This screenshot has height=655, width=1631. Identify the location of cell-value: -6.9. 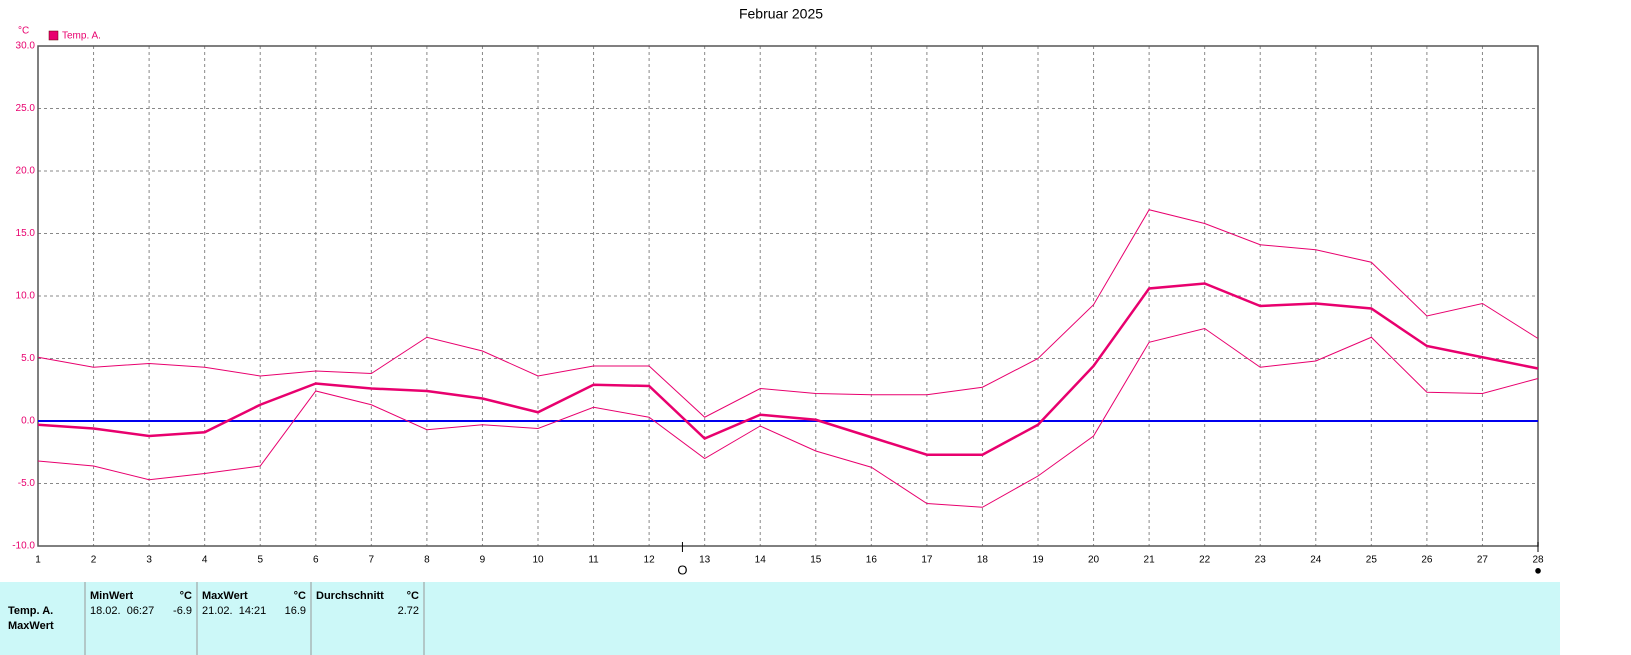
(182, 611).